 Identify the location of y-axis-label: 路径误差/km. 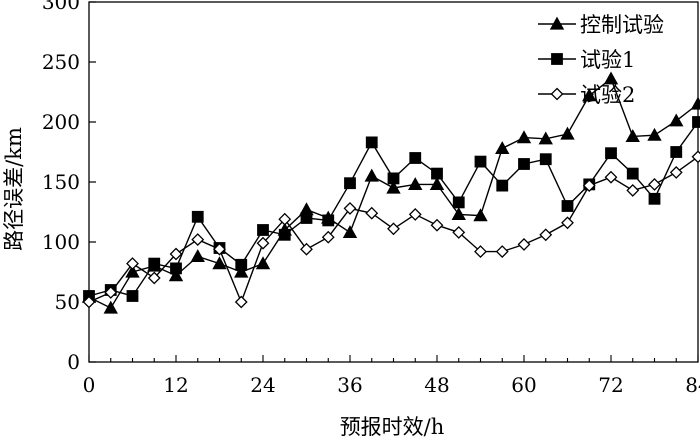
(14, 189).